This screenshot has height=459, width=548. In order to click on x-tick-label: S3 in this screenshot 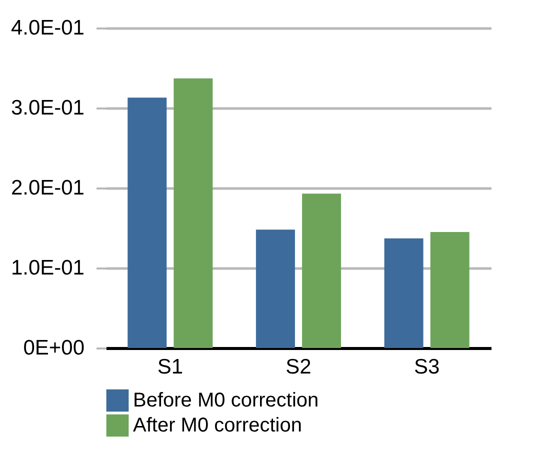, I will do `click(427, 367)`.